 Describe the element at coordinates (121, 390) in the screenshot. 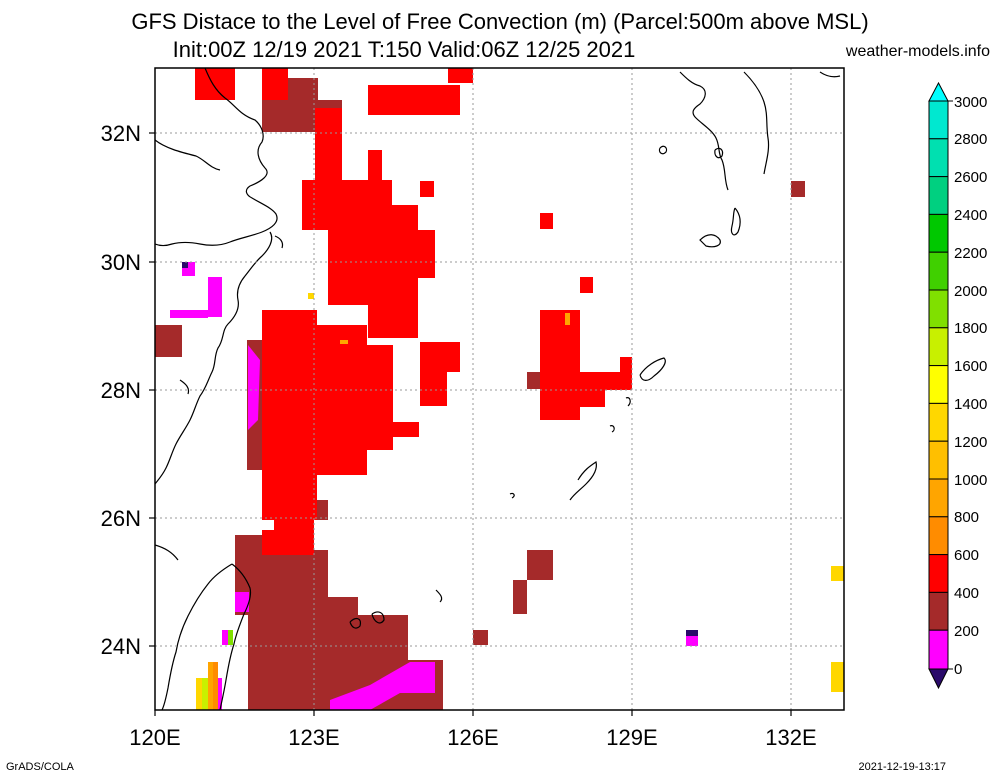

I see `lat-label-28n: 28N` at that location.